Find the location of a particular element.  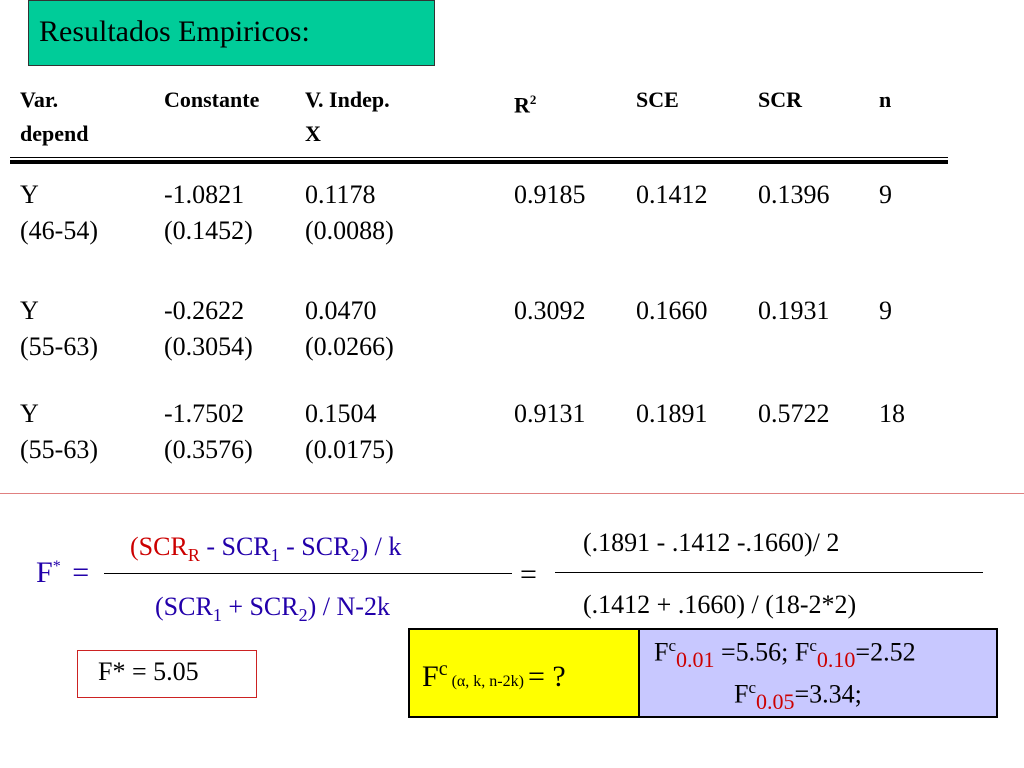

den-sub-1: 1 is located at coordinates (217, 615).